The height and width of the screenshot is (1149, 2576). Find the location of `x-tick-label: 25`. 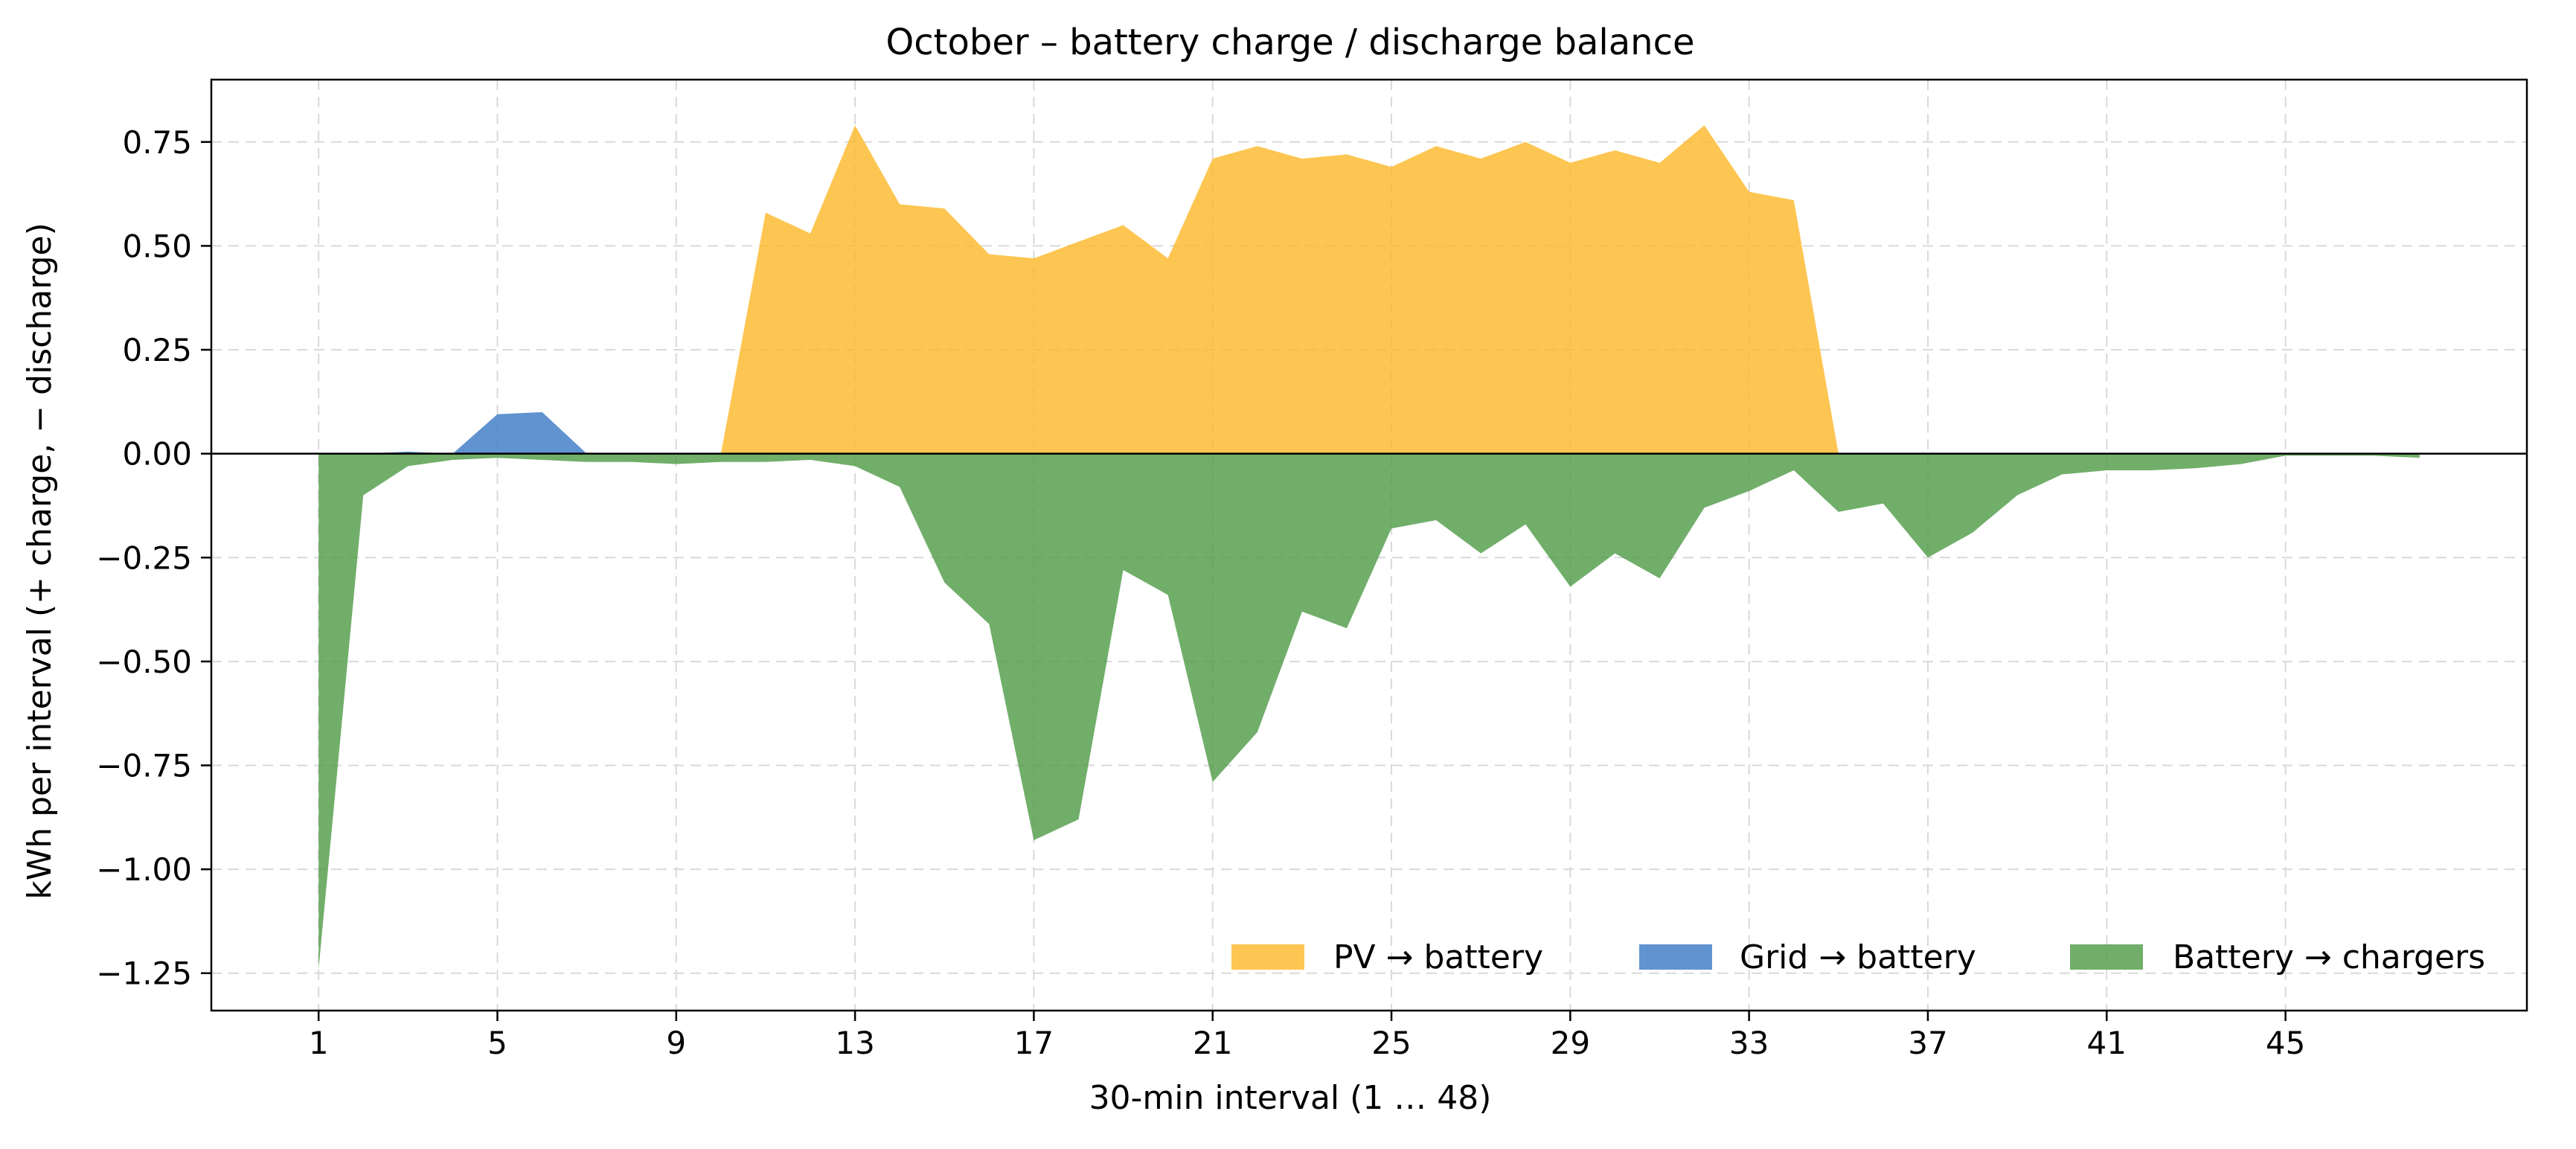

x-tick-label: 25 is located at coordinates (1391, 1043).